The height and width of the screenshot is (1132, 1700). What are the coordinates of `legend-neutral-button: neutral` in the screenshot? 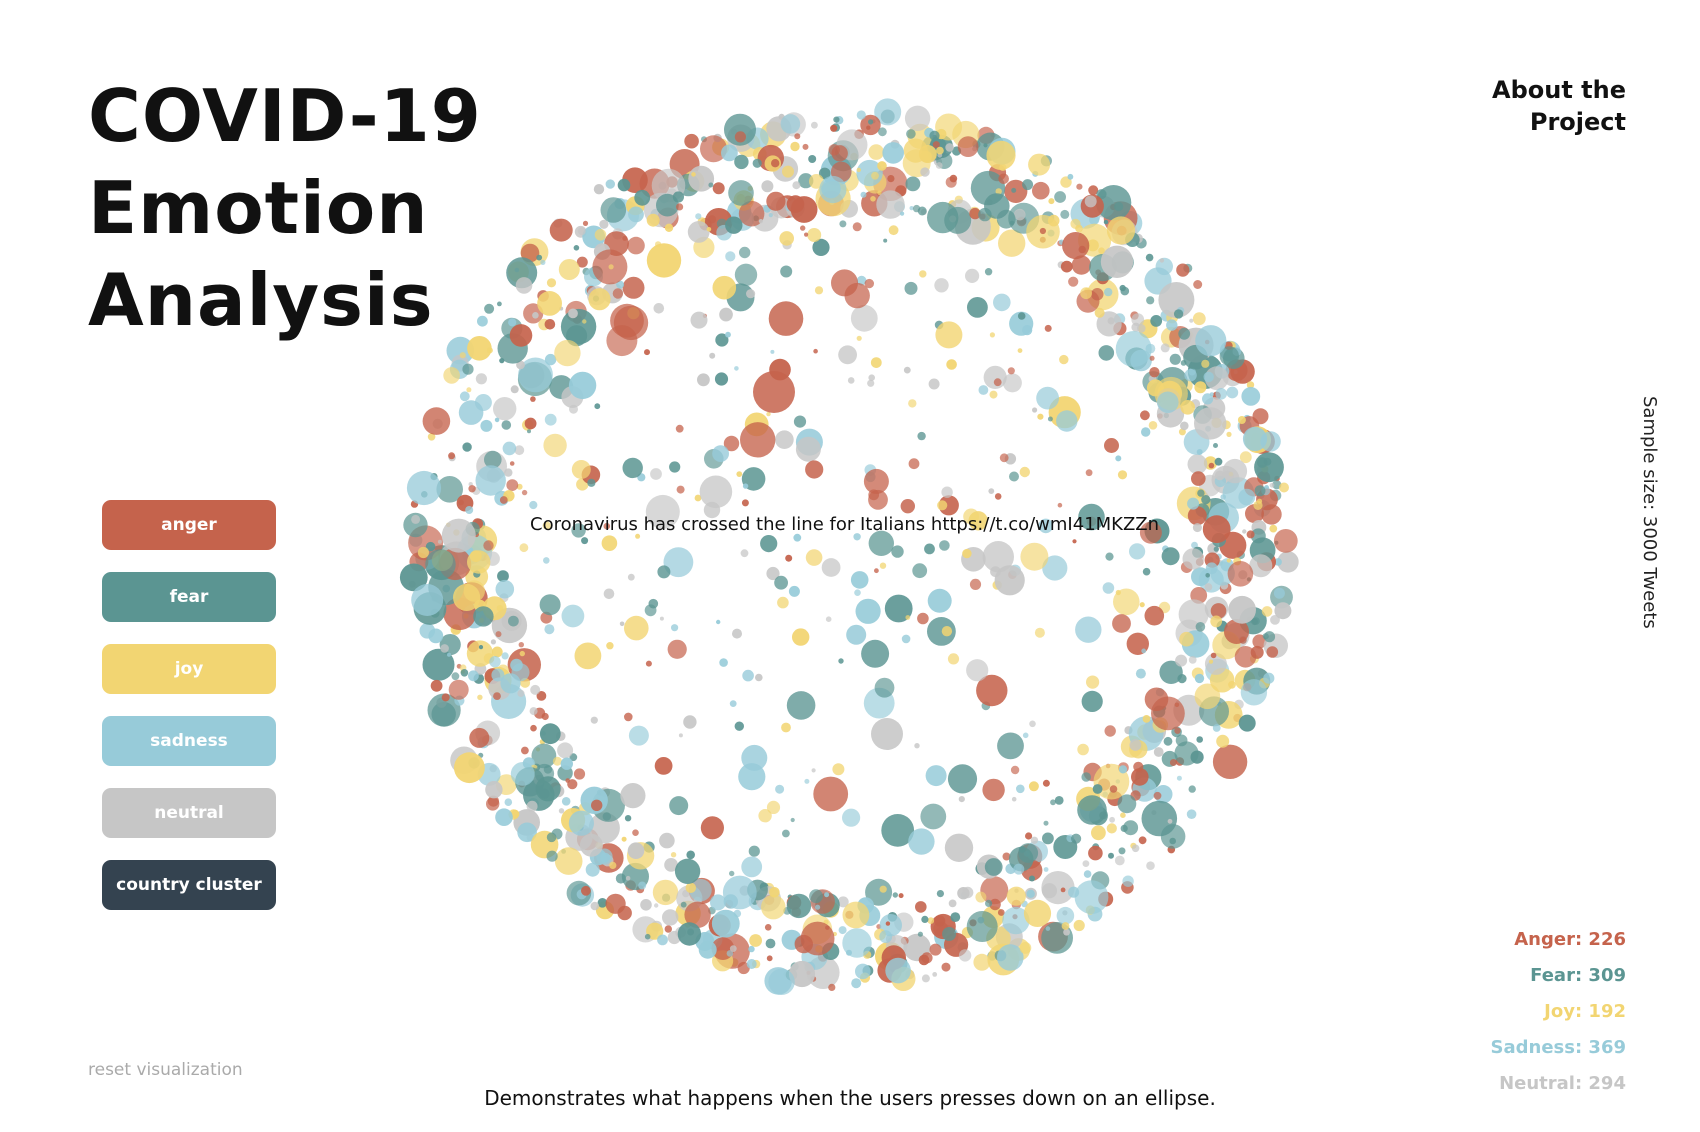 It's located at (189, 813).